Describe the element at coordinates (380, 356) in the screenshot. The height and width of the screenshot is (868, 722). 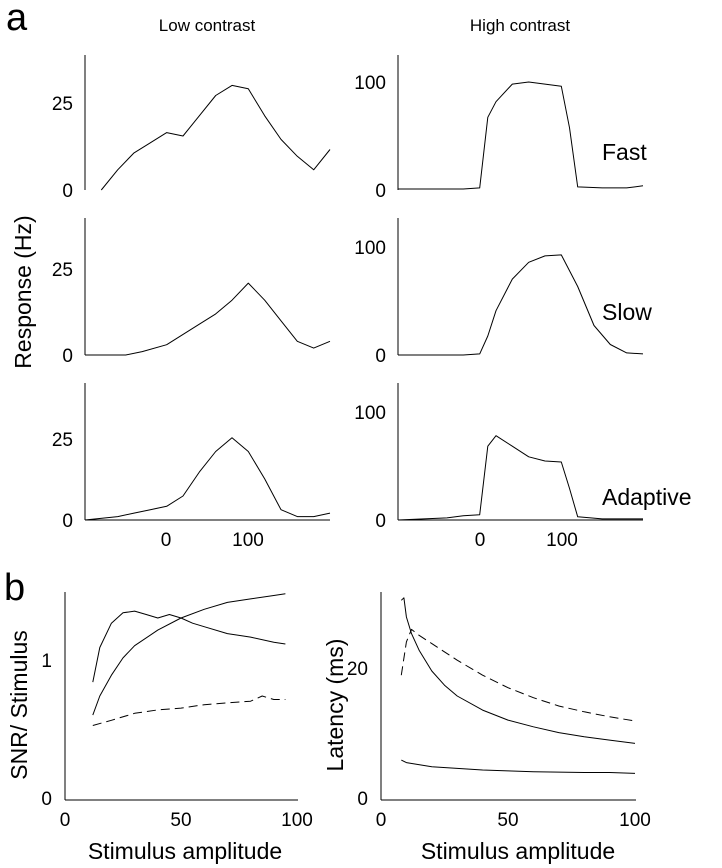
I see `tick-high-slow-0: 0` at that location.